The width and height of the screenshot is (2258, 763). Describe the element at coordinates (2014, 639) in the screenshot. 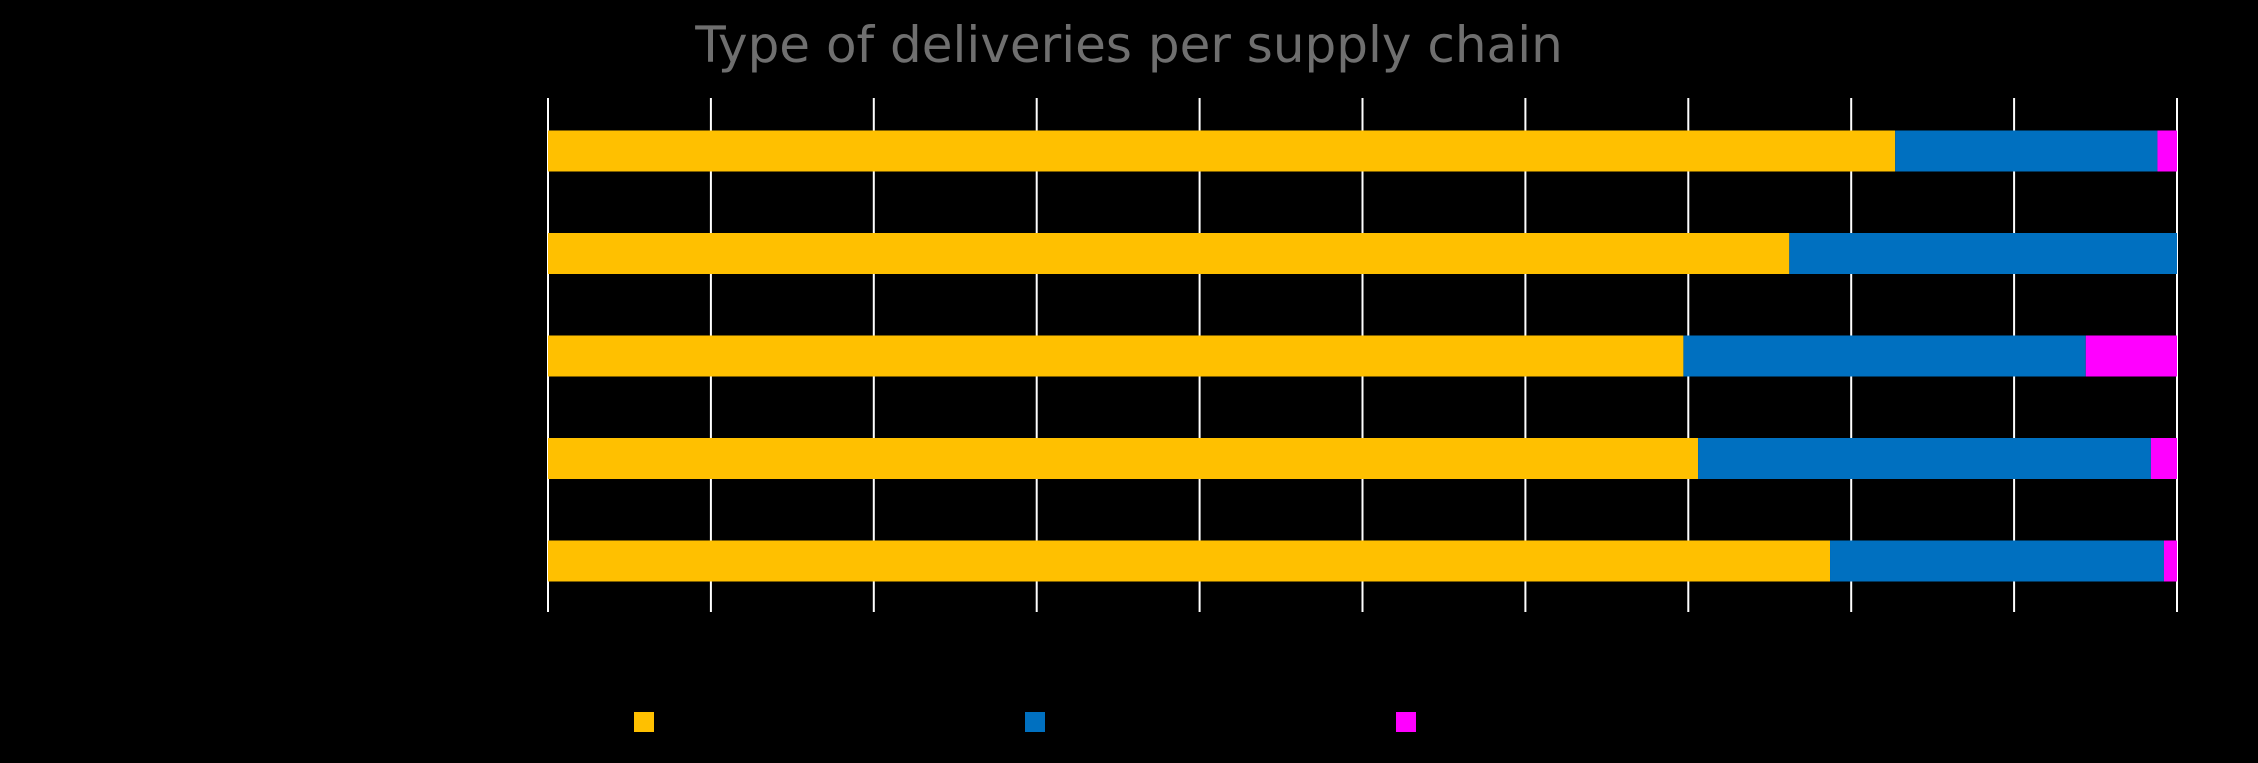

I see `x-tick-label: 90%` at that location.